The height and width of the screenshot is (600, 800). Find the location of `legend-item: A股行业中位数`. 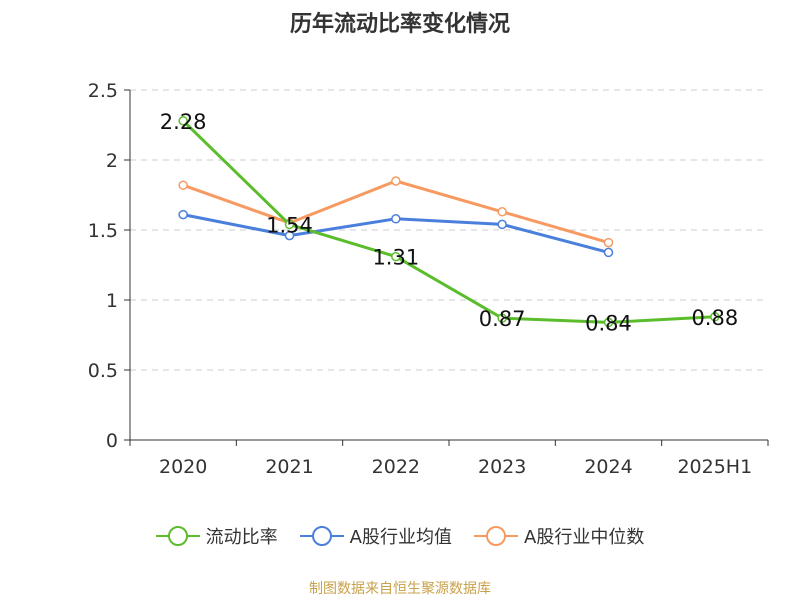

legend-item: A股行业中位数 is located at coordinates (559, 536).